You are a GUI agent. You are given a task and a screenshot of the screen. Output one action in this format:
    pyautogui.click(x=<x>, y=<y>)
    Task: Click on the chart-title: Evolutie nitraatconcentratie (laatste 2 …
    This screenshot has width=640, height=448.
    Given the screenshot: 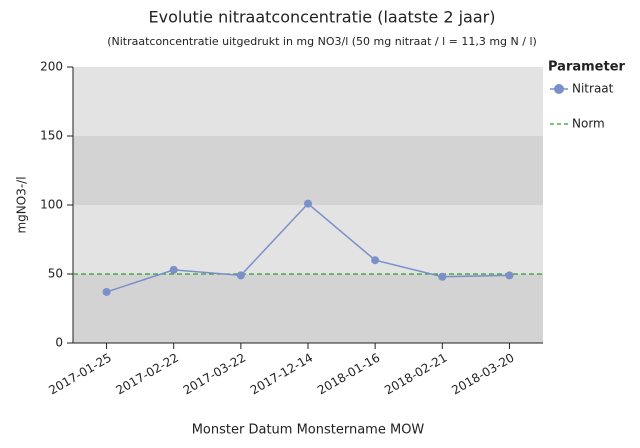 What is the action you would take?
    pyautogui.click(x=322, y=17)
    